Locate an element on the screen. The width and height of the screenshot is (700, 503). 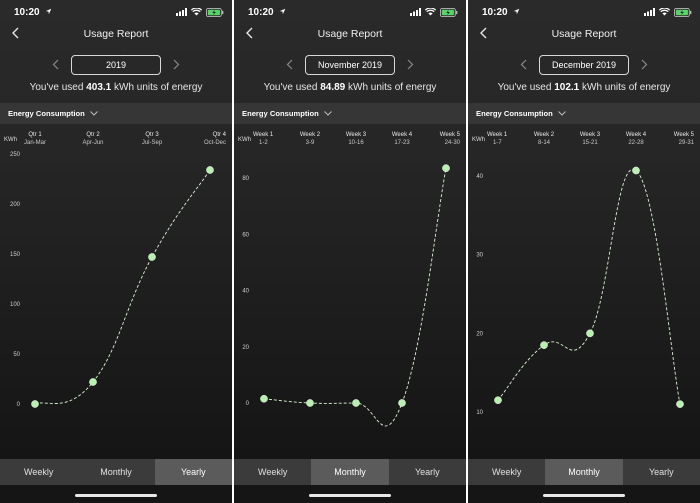
period-selector: December 2019 is located at coordinates (584, 65).